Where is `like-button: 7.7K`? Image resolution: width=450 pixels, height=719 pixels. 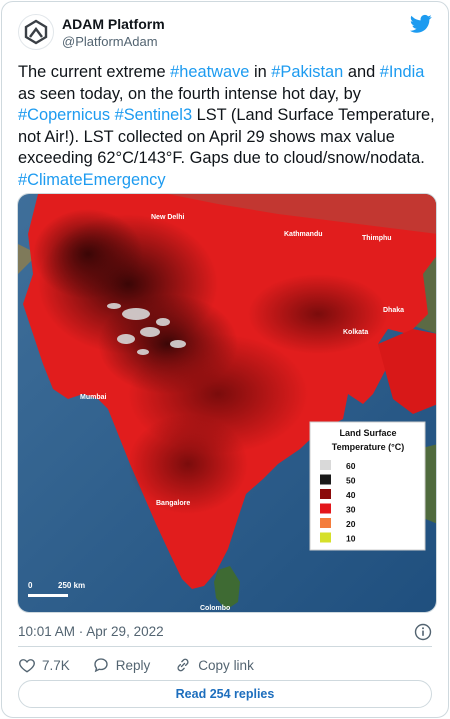 like-button: 7.7K is located at coordinates (44, 665).